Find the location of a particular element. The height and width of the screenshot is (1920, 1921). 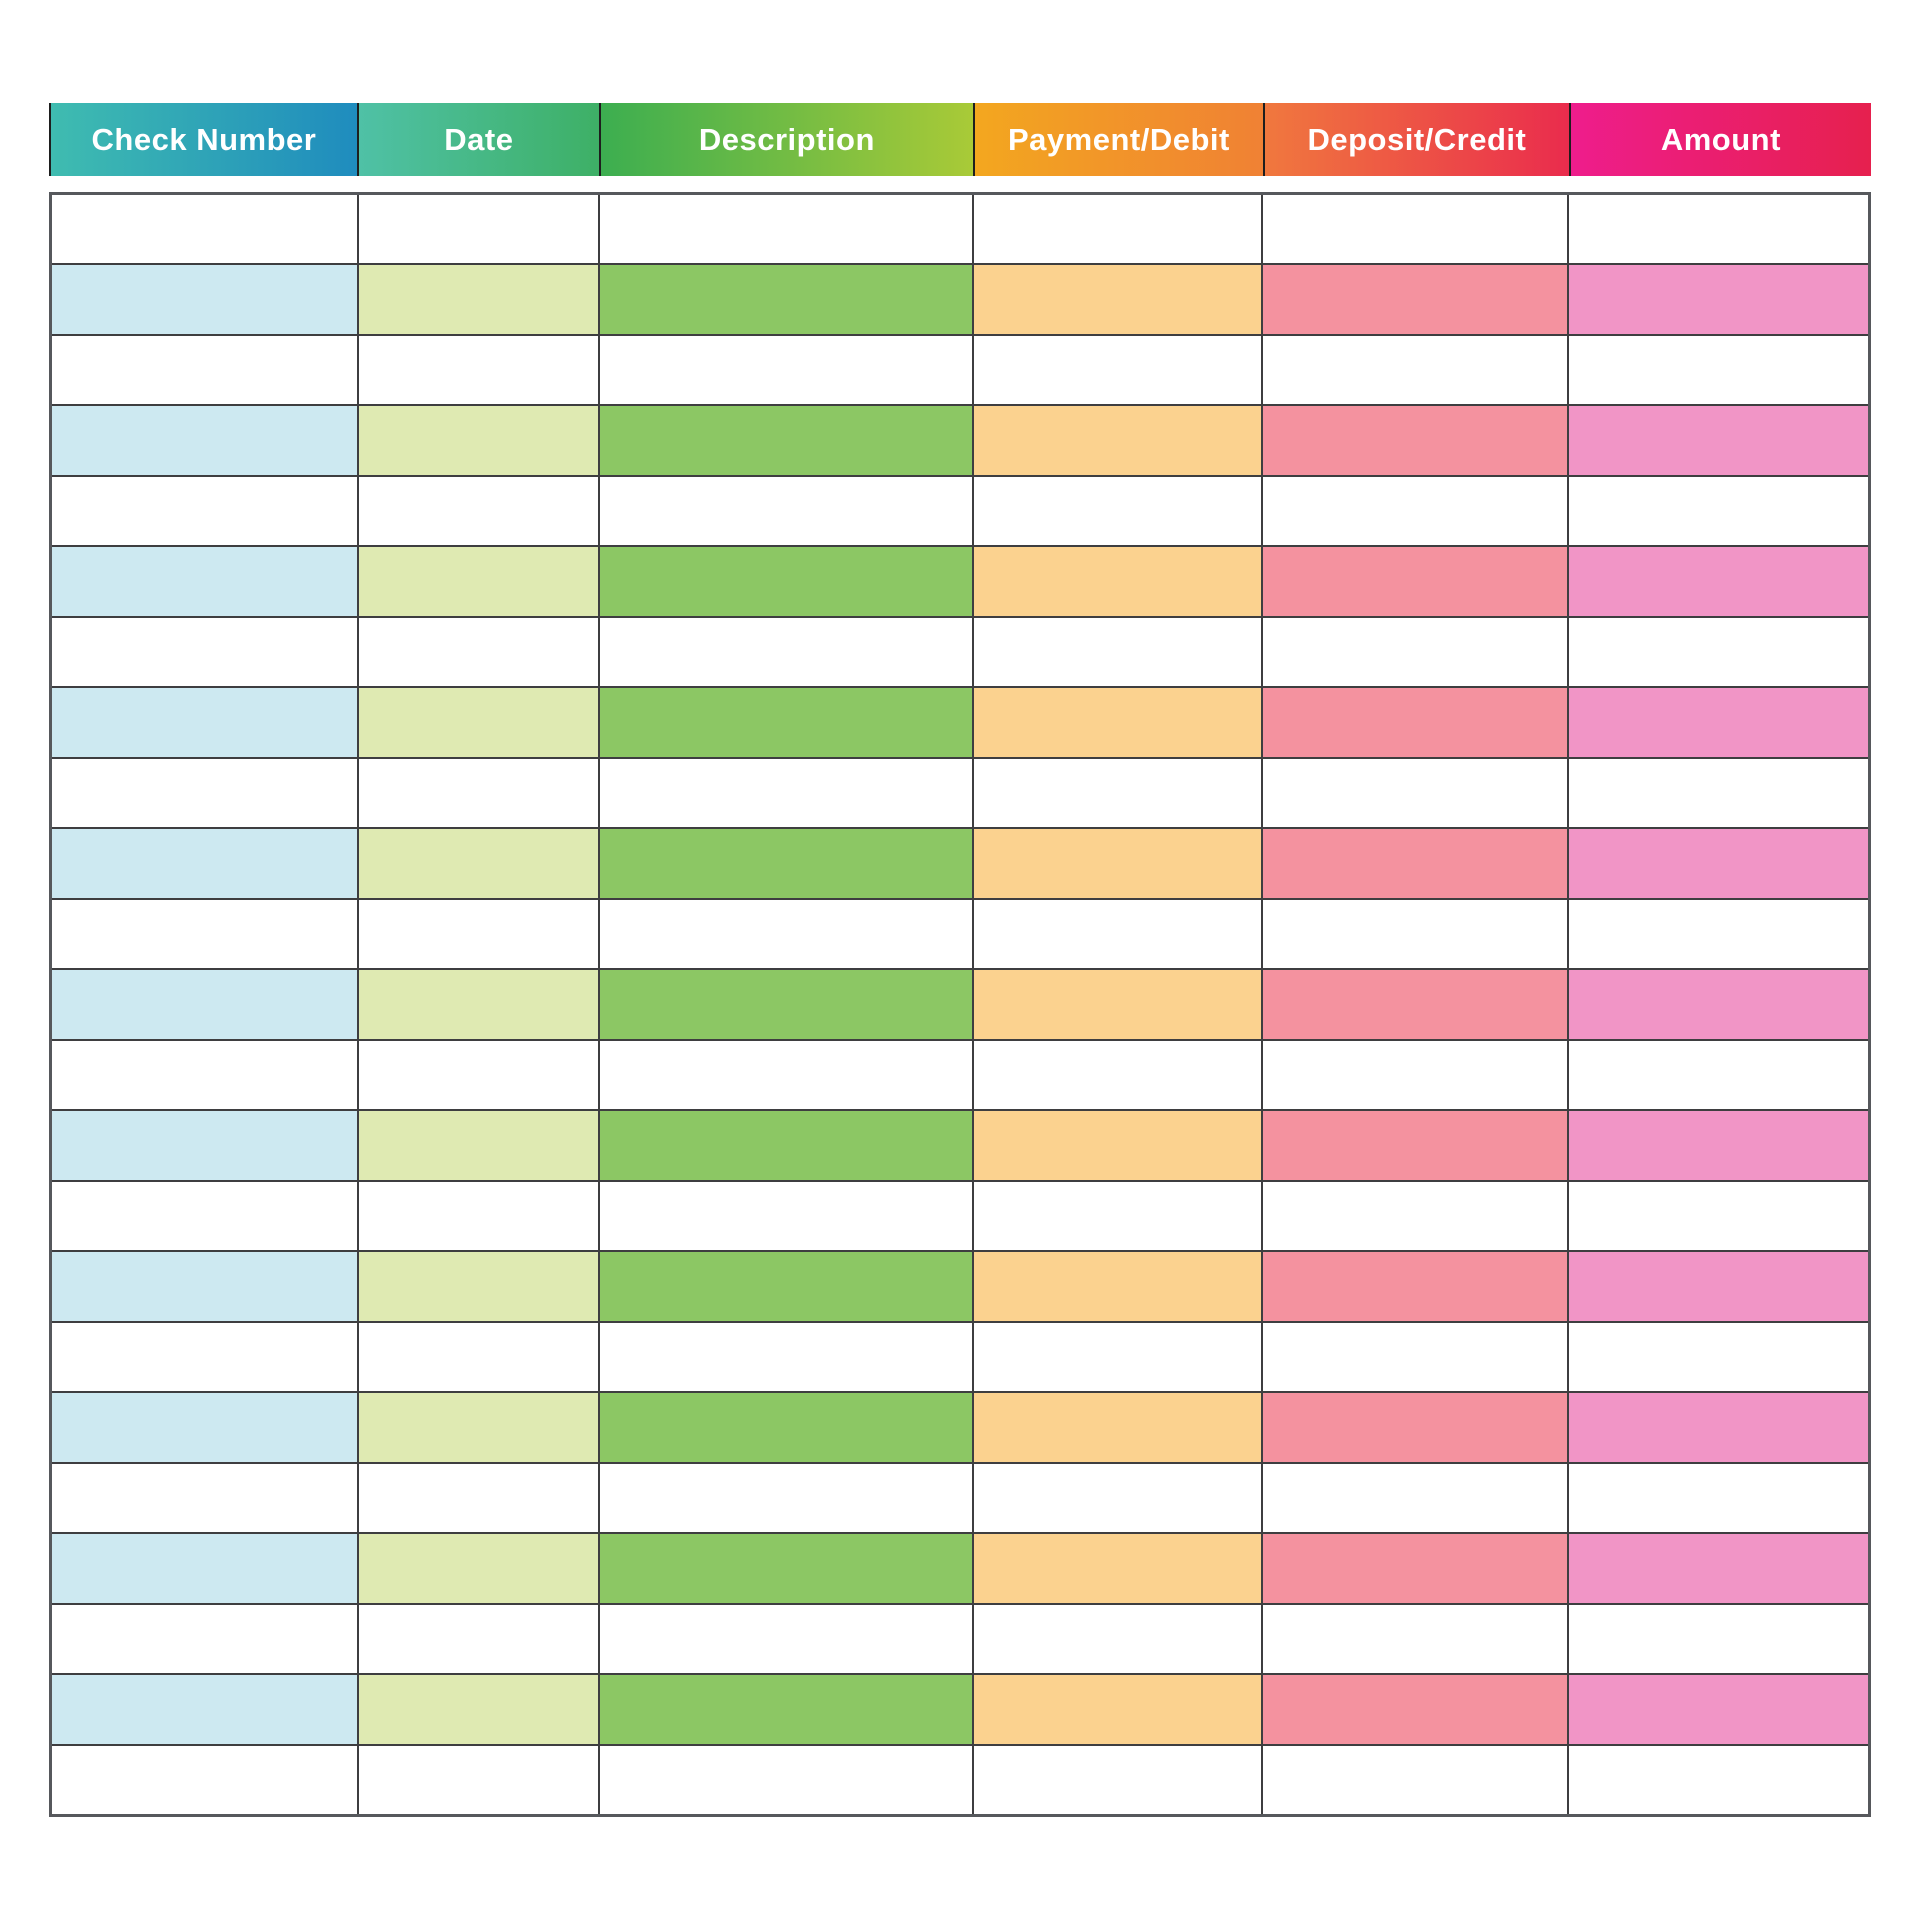

column-header-payment-debit: Payment/Debit is located at coordinates (1117, 139).